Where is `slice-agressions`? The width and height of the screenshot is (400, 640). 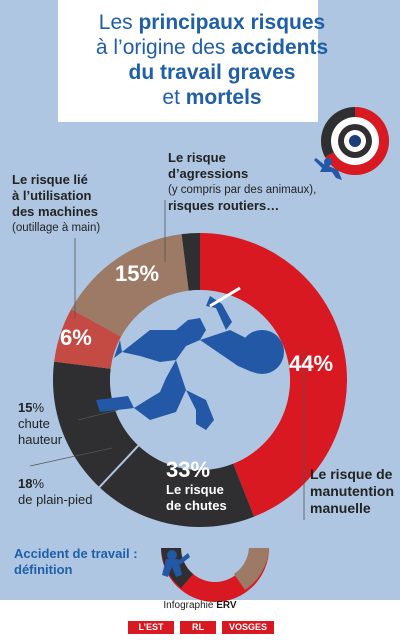 slice-agressions is located at coordinates (130, 285).